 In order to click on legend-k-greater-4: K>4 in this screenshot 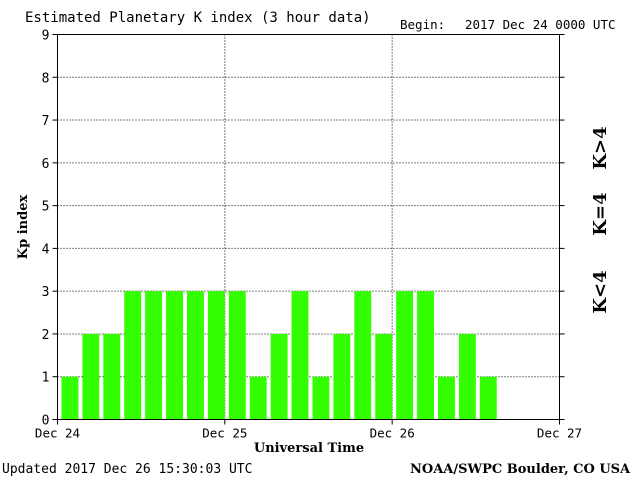, I will do `click(600, 147)`.